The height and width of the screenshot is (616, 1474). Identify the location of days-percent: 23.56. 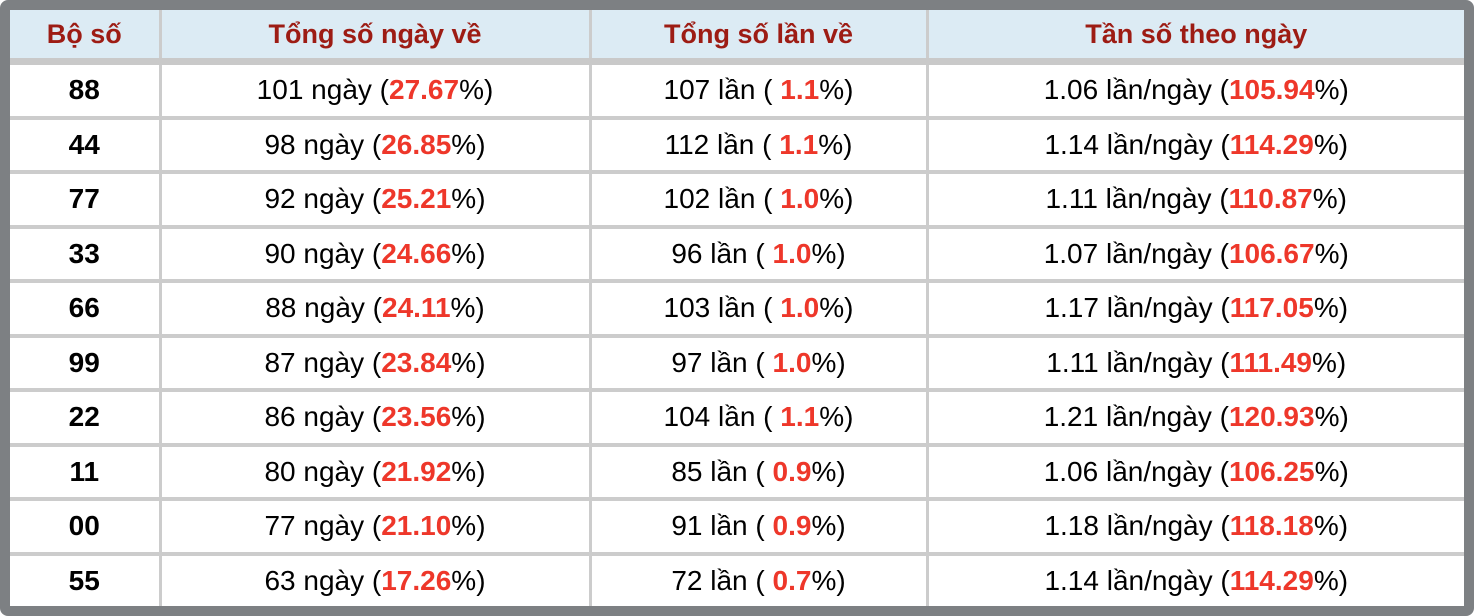
(416, 417).